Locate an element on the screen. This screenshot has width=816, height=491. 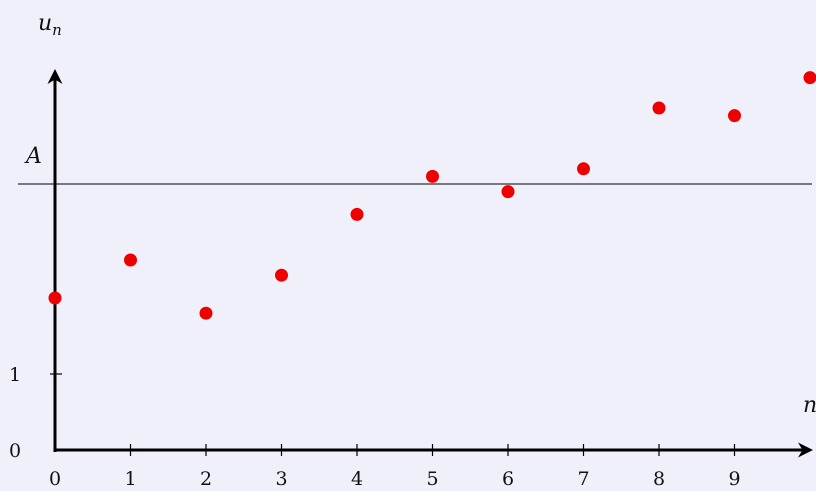
x-tick-label: 3 is located at coordinates (281, 479).